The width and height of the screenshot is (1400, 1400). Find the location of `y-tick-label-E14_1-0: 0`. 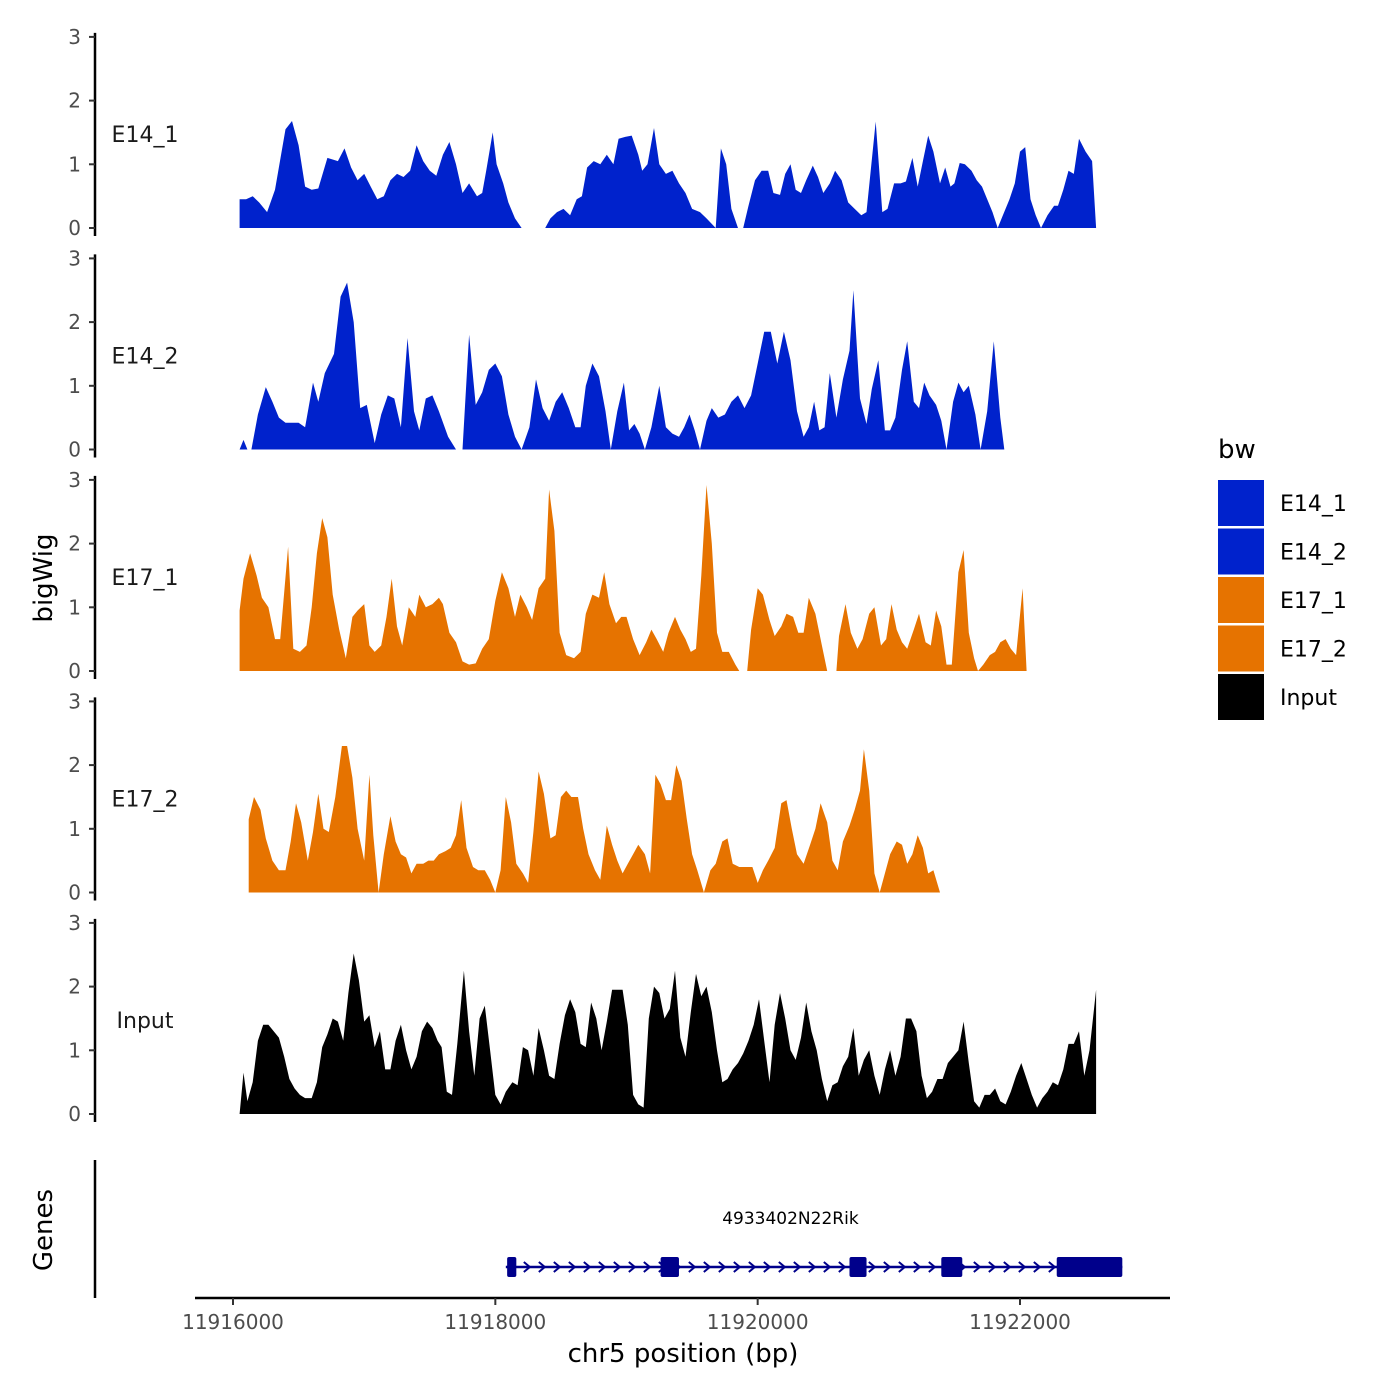

y-tick-label-E14_1-0: 0 is located at coordinates (74, 228).